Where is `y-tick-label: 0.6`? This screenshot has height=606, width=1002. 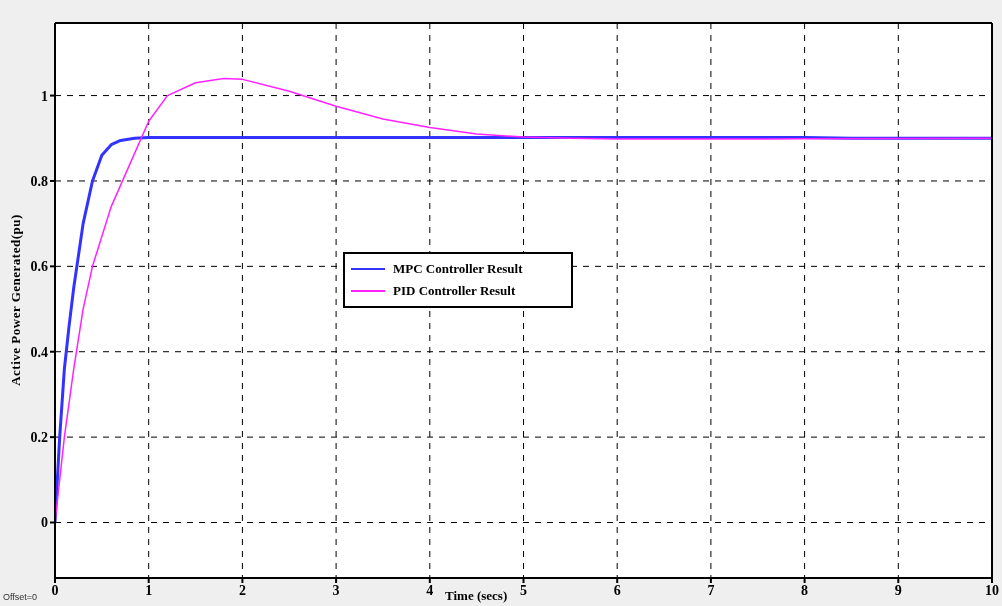 y-tick-label: 0.6 is located at coordinates (39, 267).